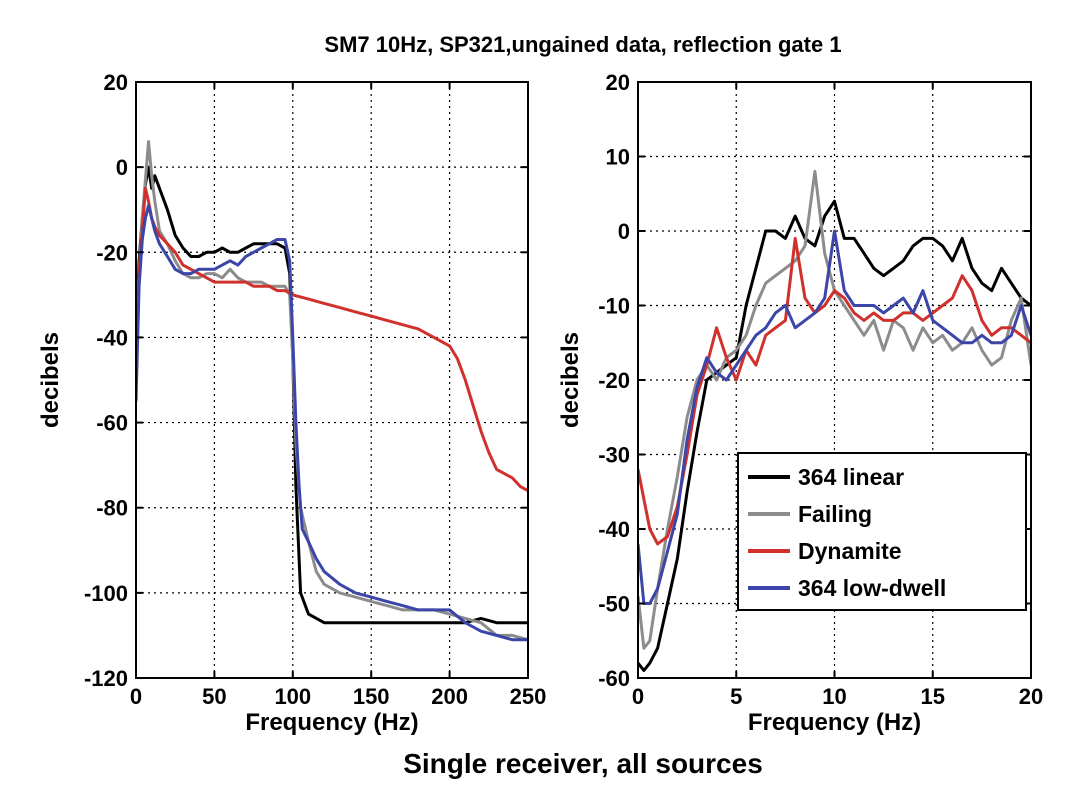 The height and width of the screenshot is (810, 1090). Describe the element at coordinates (371, 696) in the screenshot. I see `x-tick-label: 150` at that location.